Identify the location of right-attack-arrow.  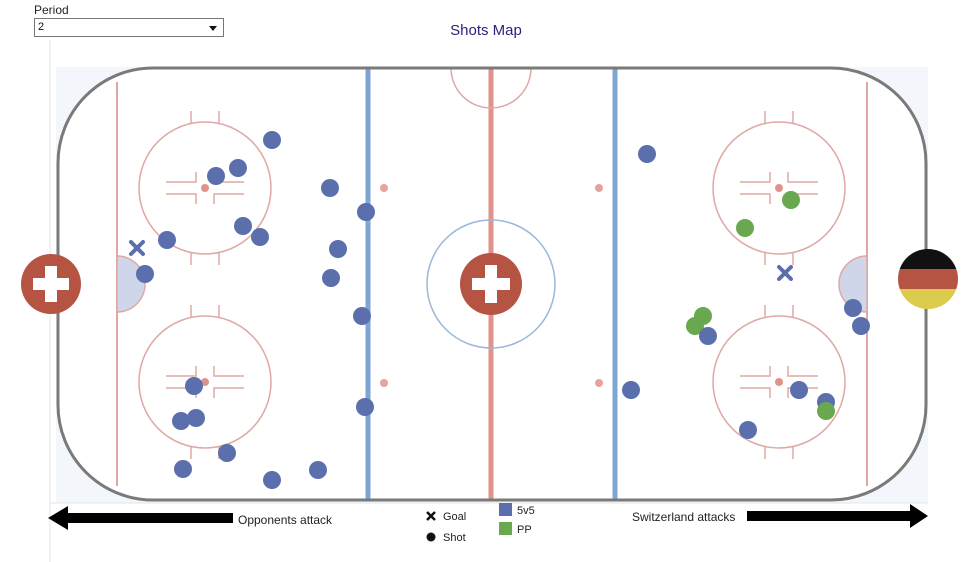
(837, 516).